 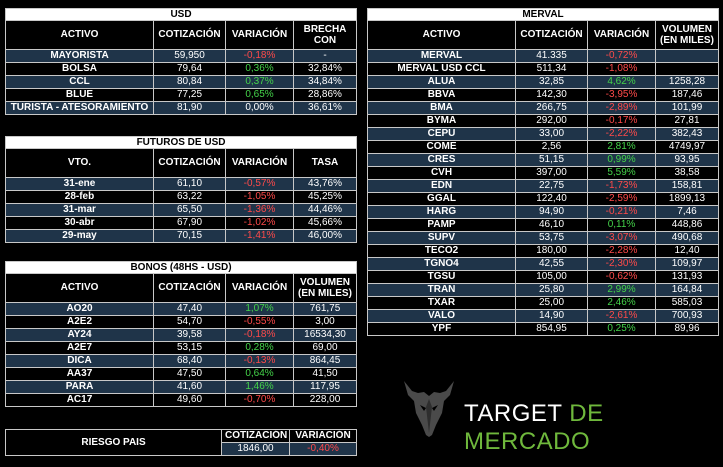 What do you see at coordinates (79, 288) in the screenshot?
I see `bonos-header-activo: ACTIVO` at bounding box center [79, 288].